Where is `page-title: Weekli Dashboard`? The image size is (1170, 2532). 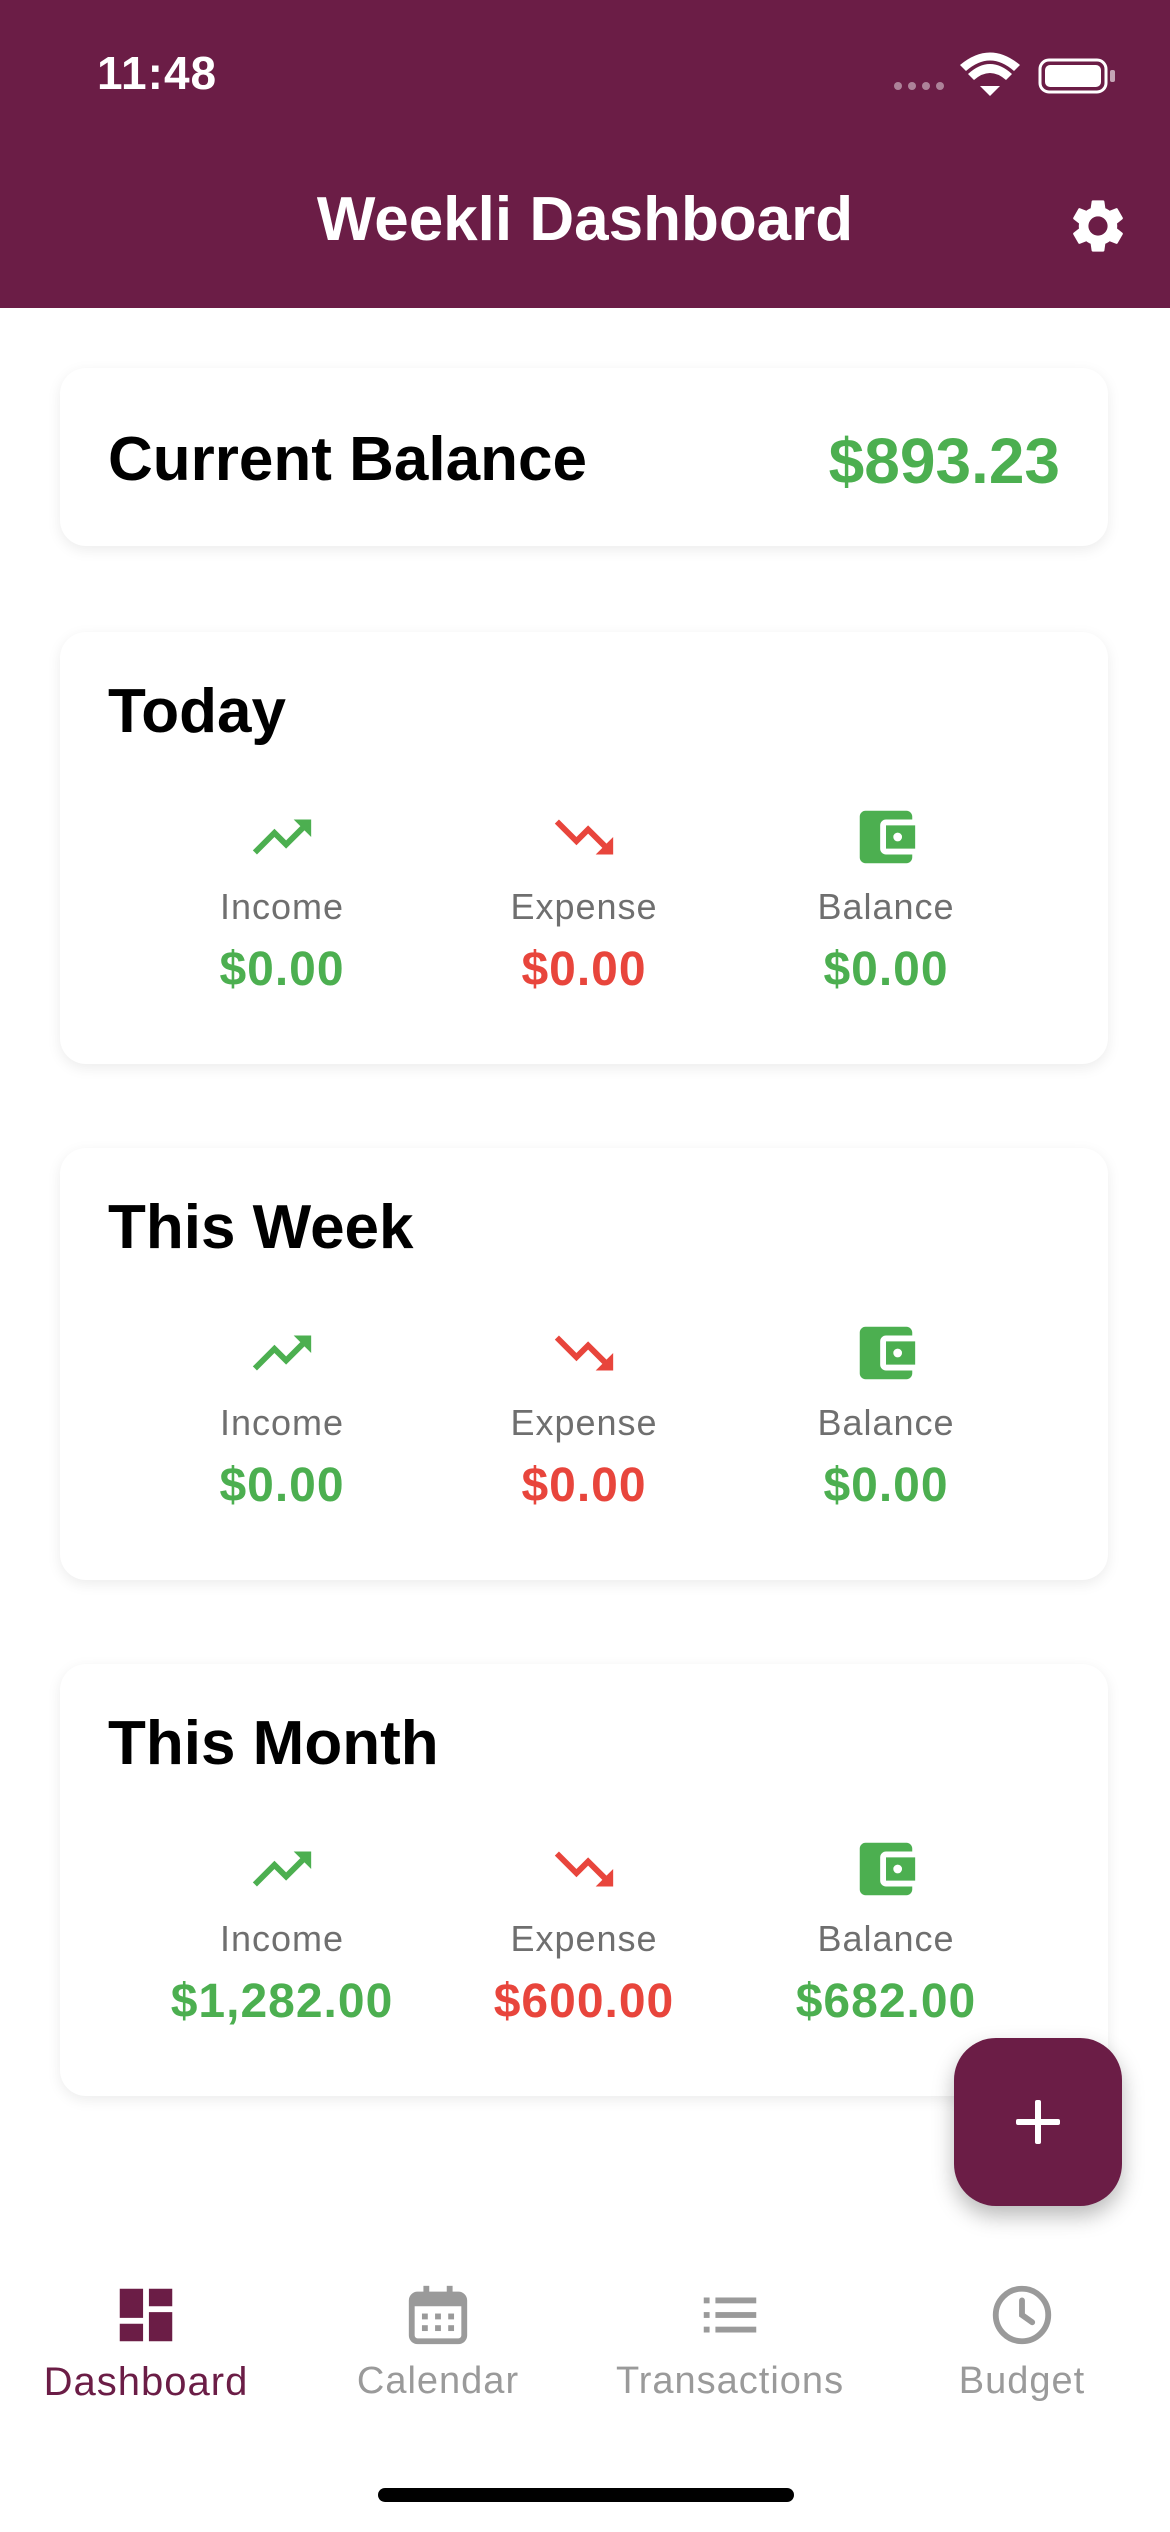
page-title: Weekli Dashboard is located at coordinates (585, 219).